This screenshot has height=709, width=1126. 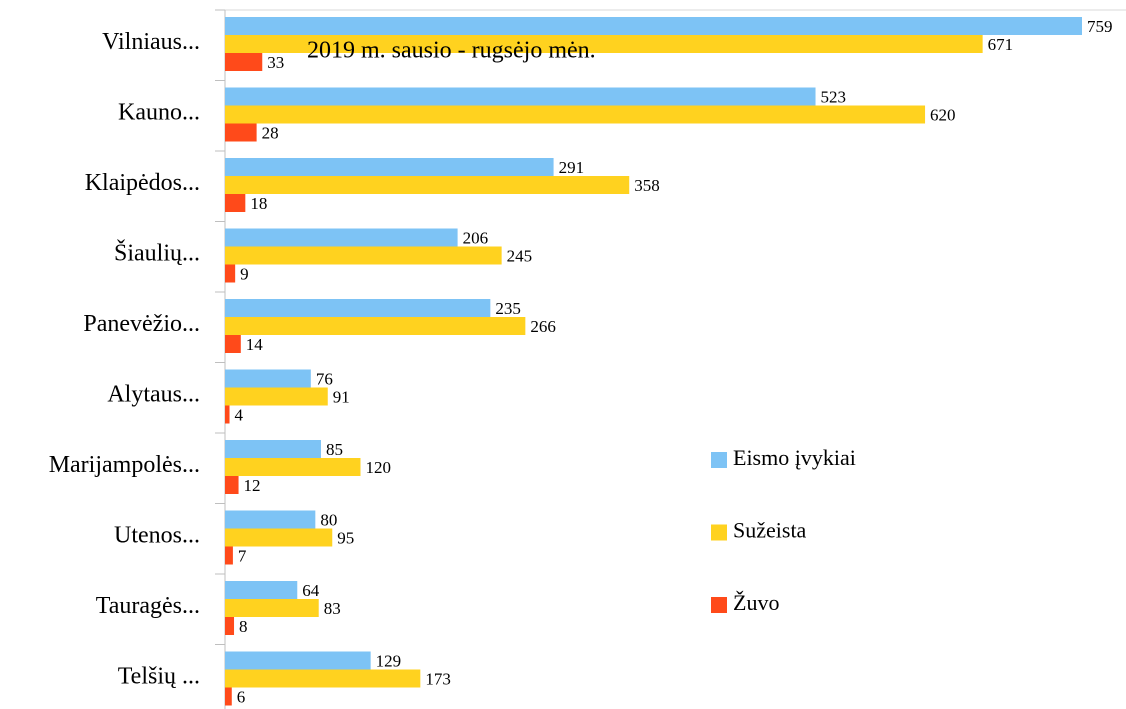 I want to click on value-label: 14, so click(x=255, y=344).